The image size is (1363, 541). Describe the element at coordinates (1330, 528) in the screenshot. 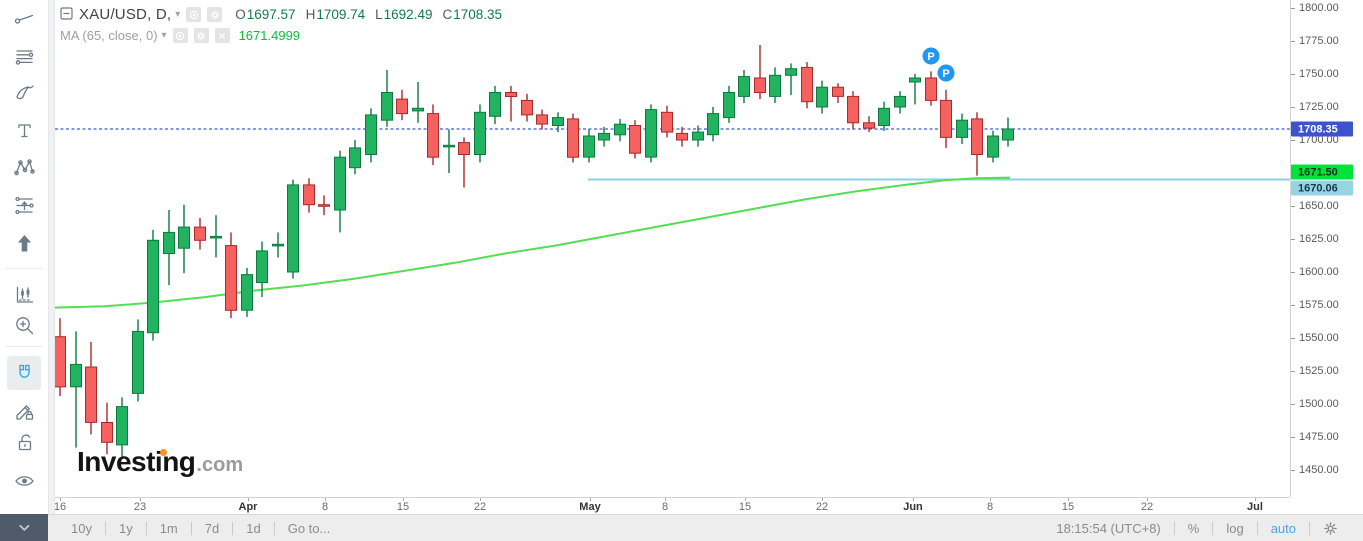

I see `axis-settings-gear-icon` at that location.